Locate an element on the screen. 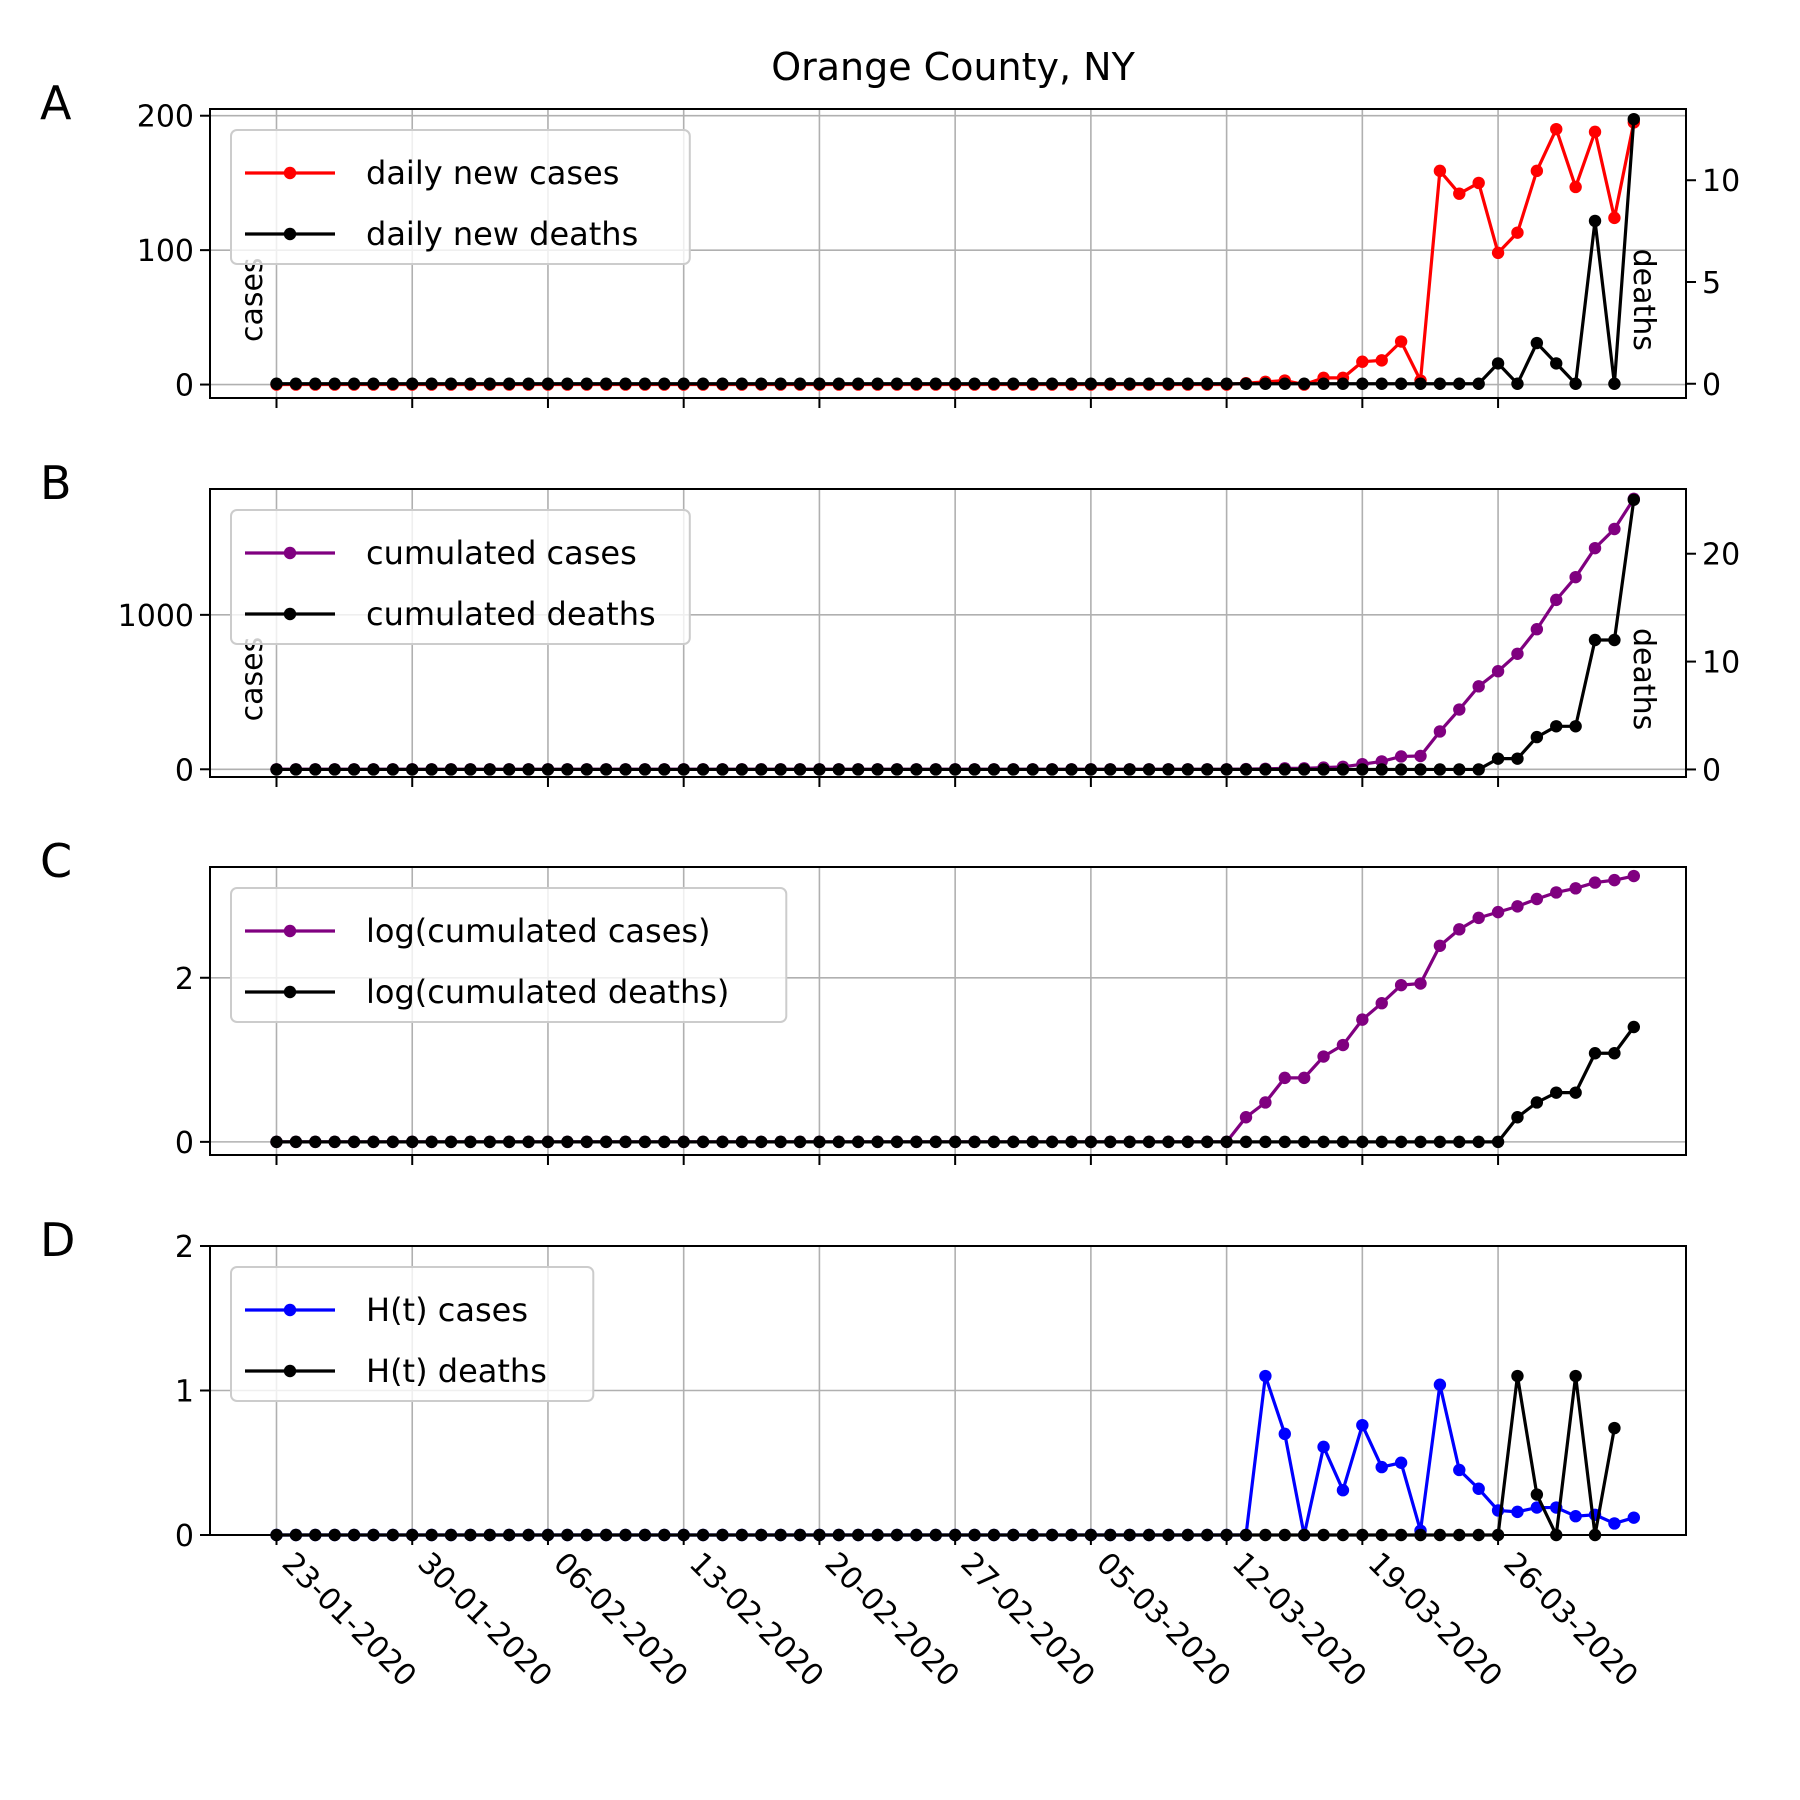  series-cumulated-deaths is located at coordinates (955, 634).